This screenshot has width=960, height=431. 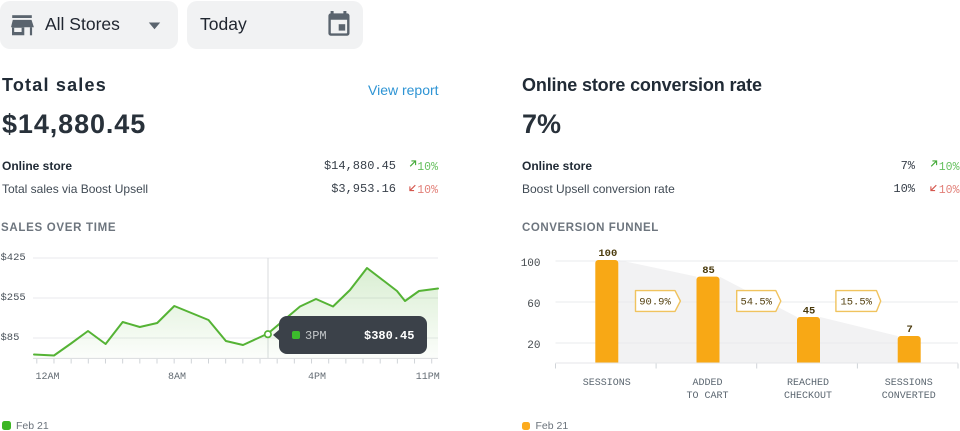 I want to click on svg-text: 90.9%, so click(x=655, y=303).